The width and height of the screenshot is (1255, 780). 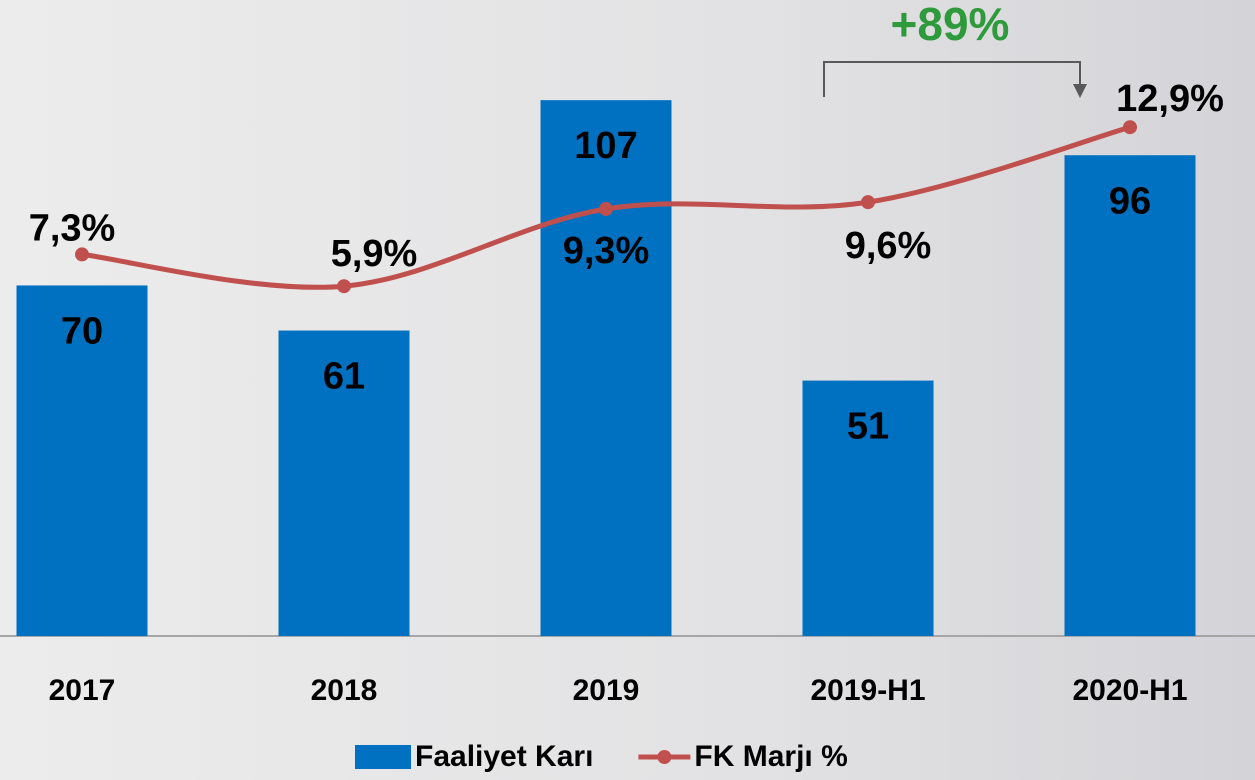 I want to click on bar-label: 51, so click(x=868, y=427).